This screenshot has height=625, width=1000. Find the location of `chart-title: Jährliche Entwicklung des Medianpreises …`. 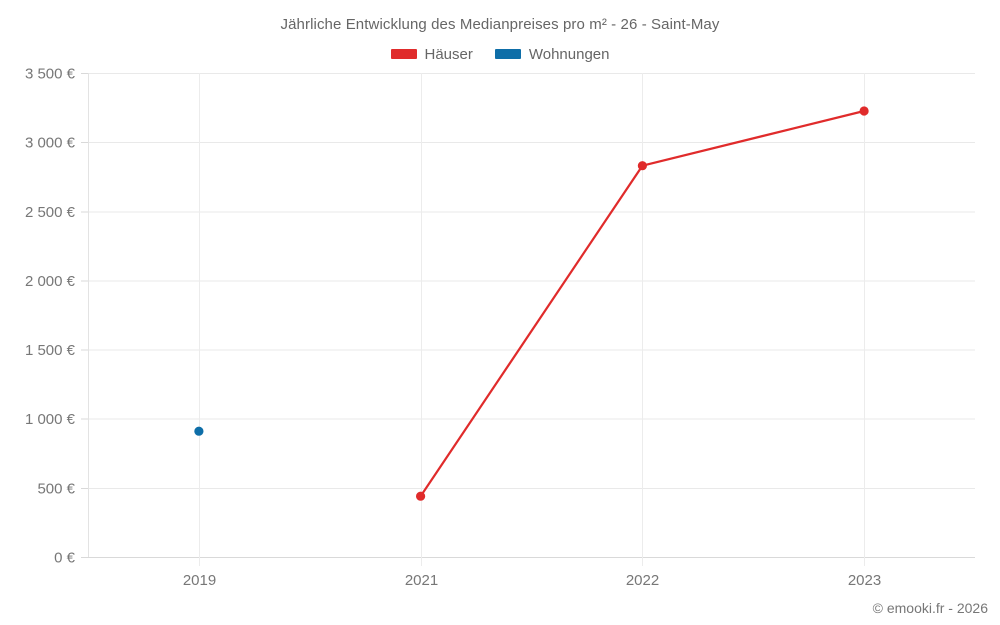

chart-title: Jährliche Entwicklung des Medianpreises … is located at coordinates (500, 24).